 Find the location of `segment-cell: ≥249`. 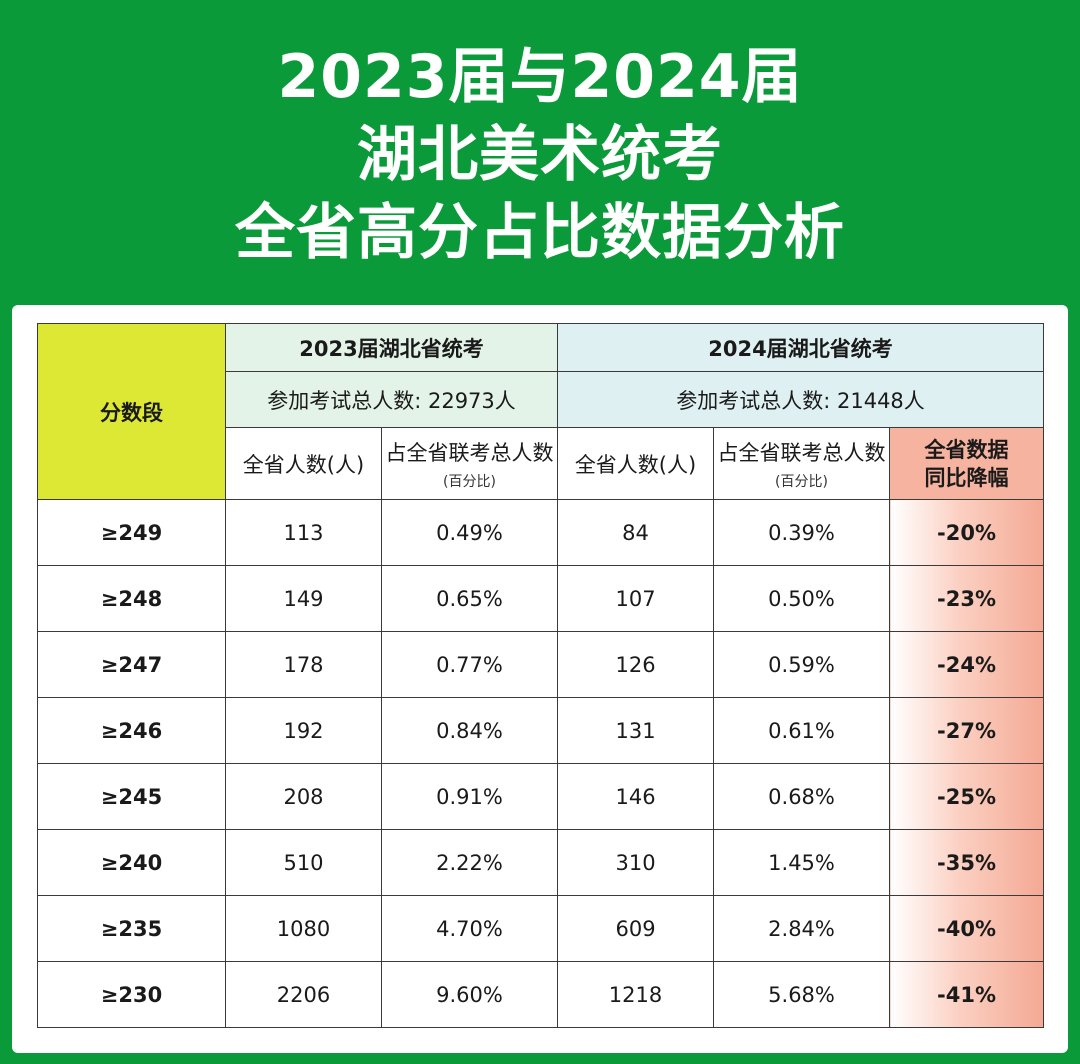

segment-cell: ≥249 is located at coordinates (131, 532).